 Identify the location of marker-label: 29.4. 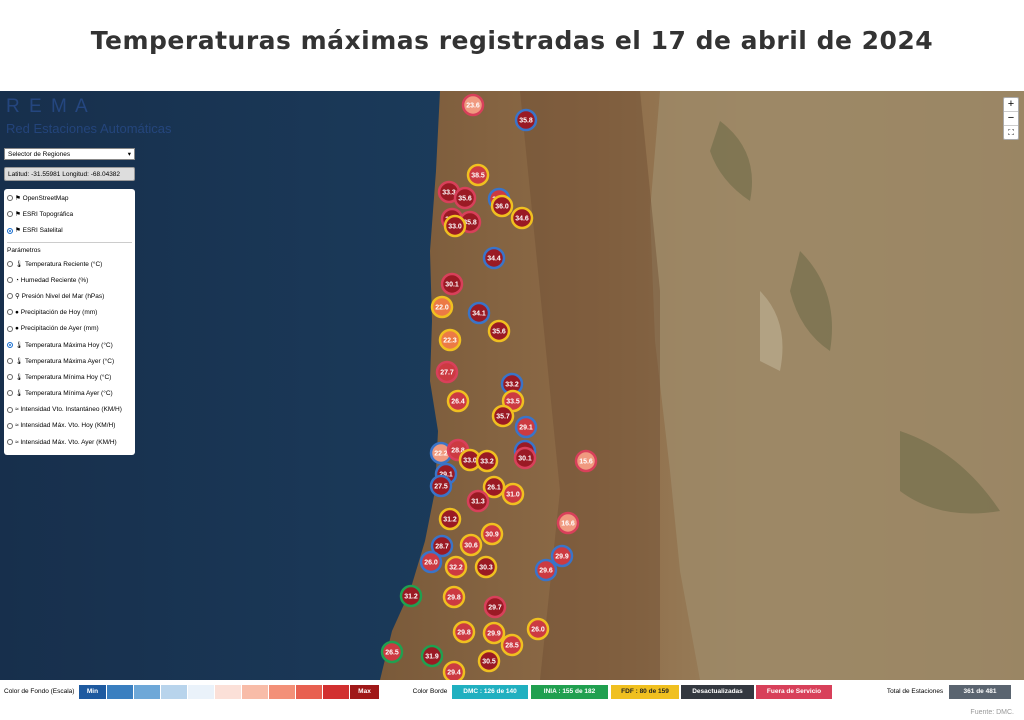
(454, 673).